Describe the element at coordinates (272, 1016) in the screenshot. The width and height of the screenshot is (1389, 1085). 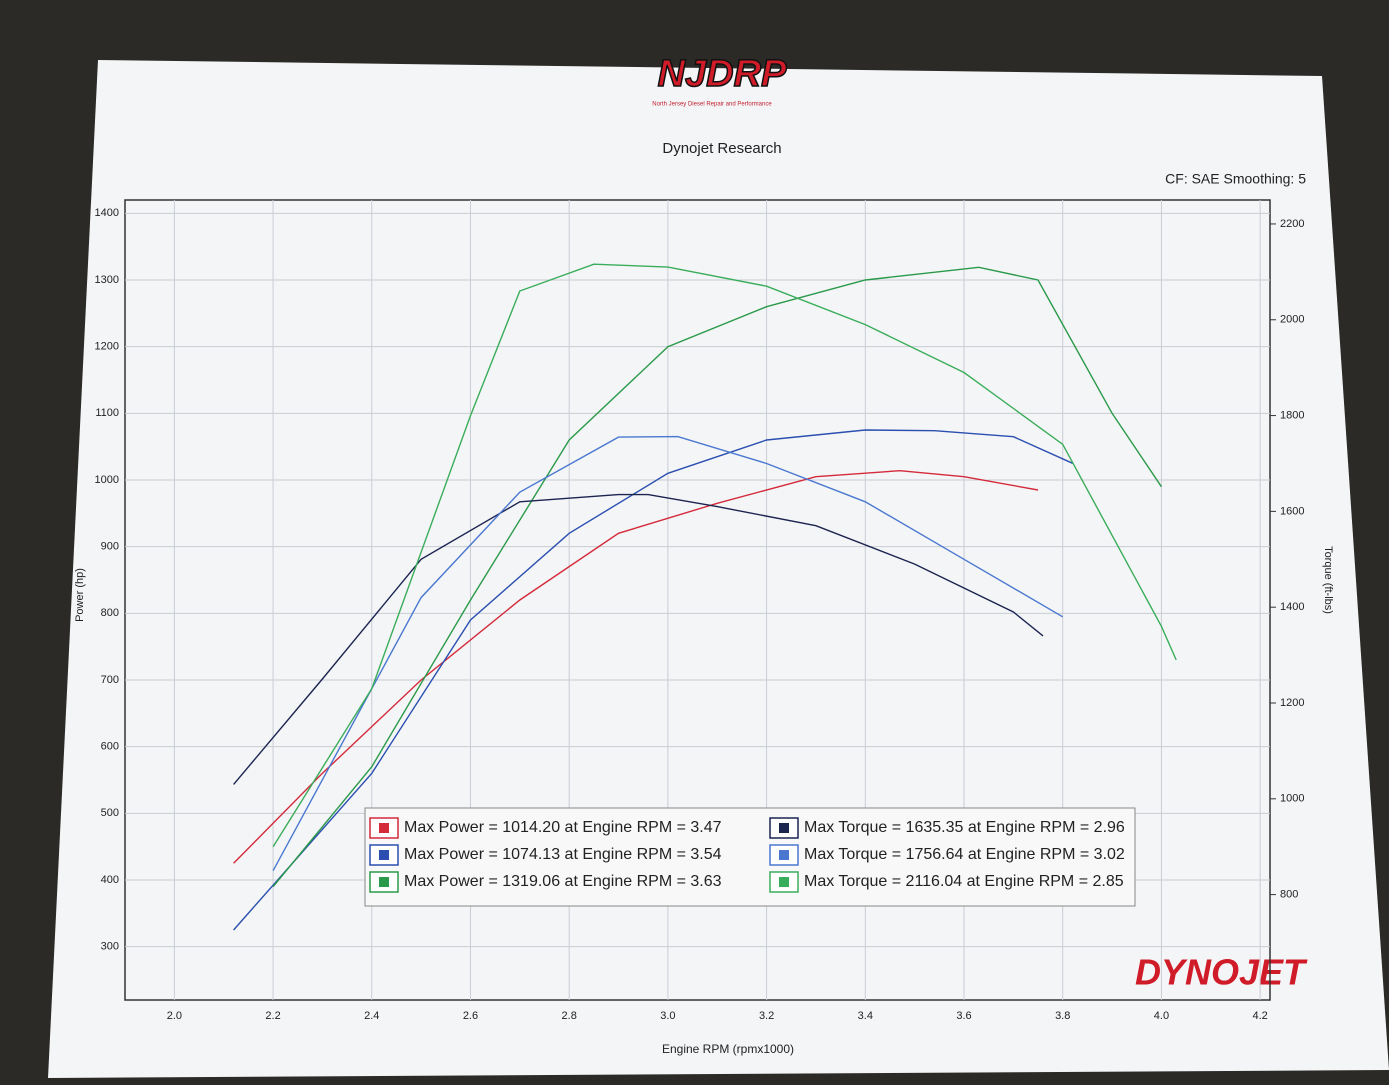
I see `x-tick-label: 2.2` at that location.